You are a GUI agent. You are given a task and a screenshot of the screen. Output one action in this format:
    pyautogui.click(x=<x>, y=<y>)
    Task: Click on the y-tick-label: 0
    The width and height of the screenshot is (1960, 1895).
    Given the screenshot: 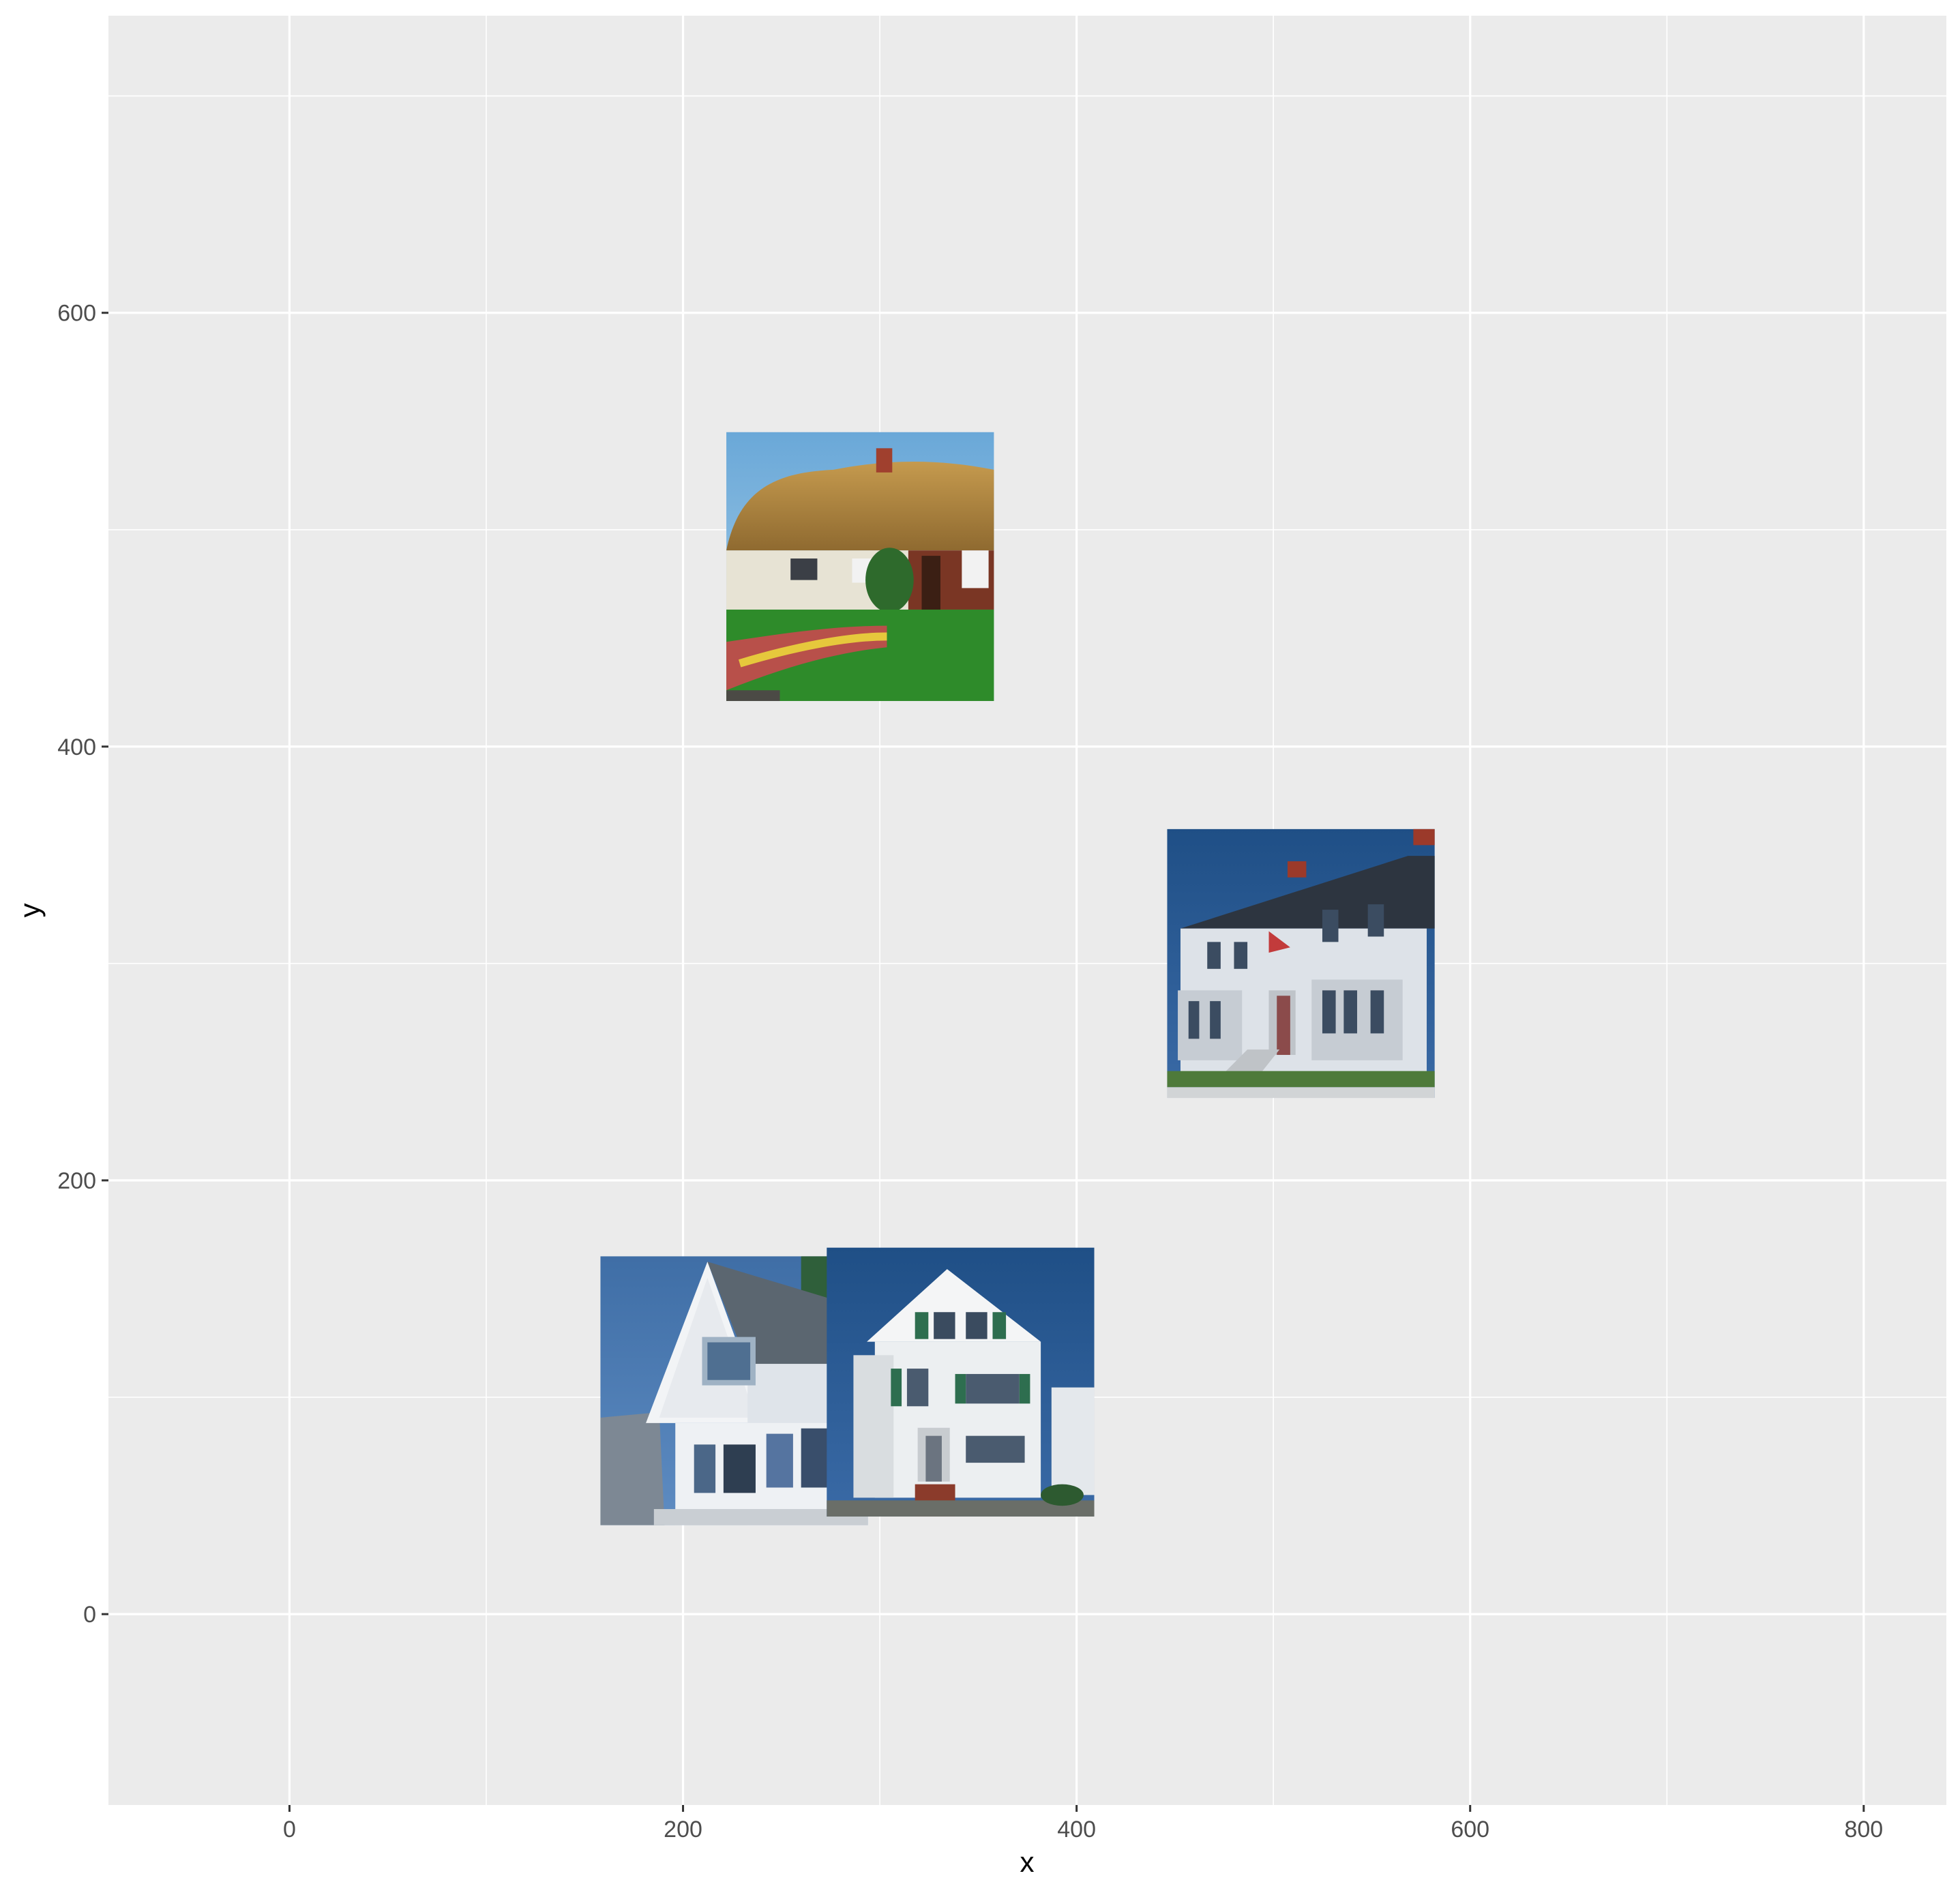 What is the action you would take?
    pyautogui.click(x=89, y=1615)
    